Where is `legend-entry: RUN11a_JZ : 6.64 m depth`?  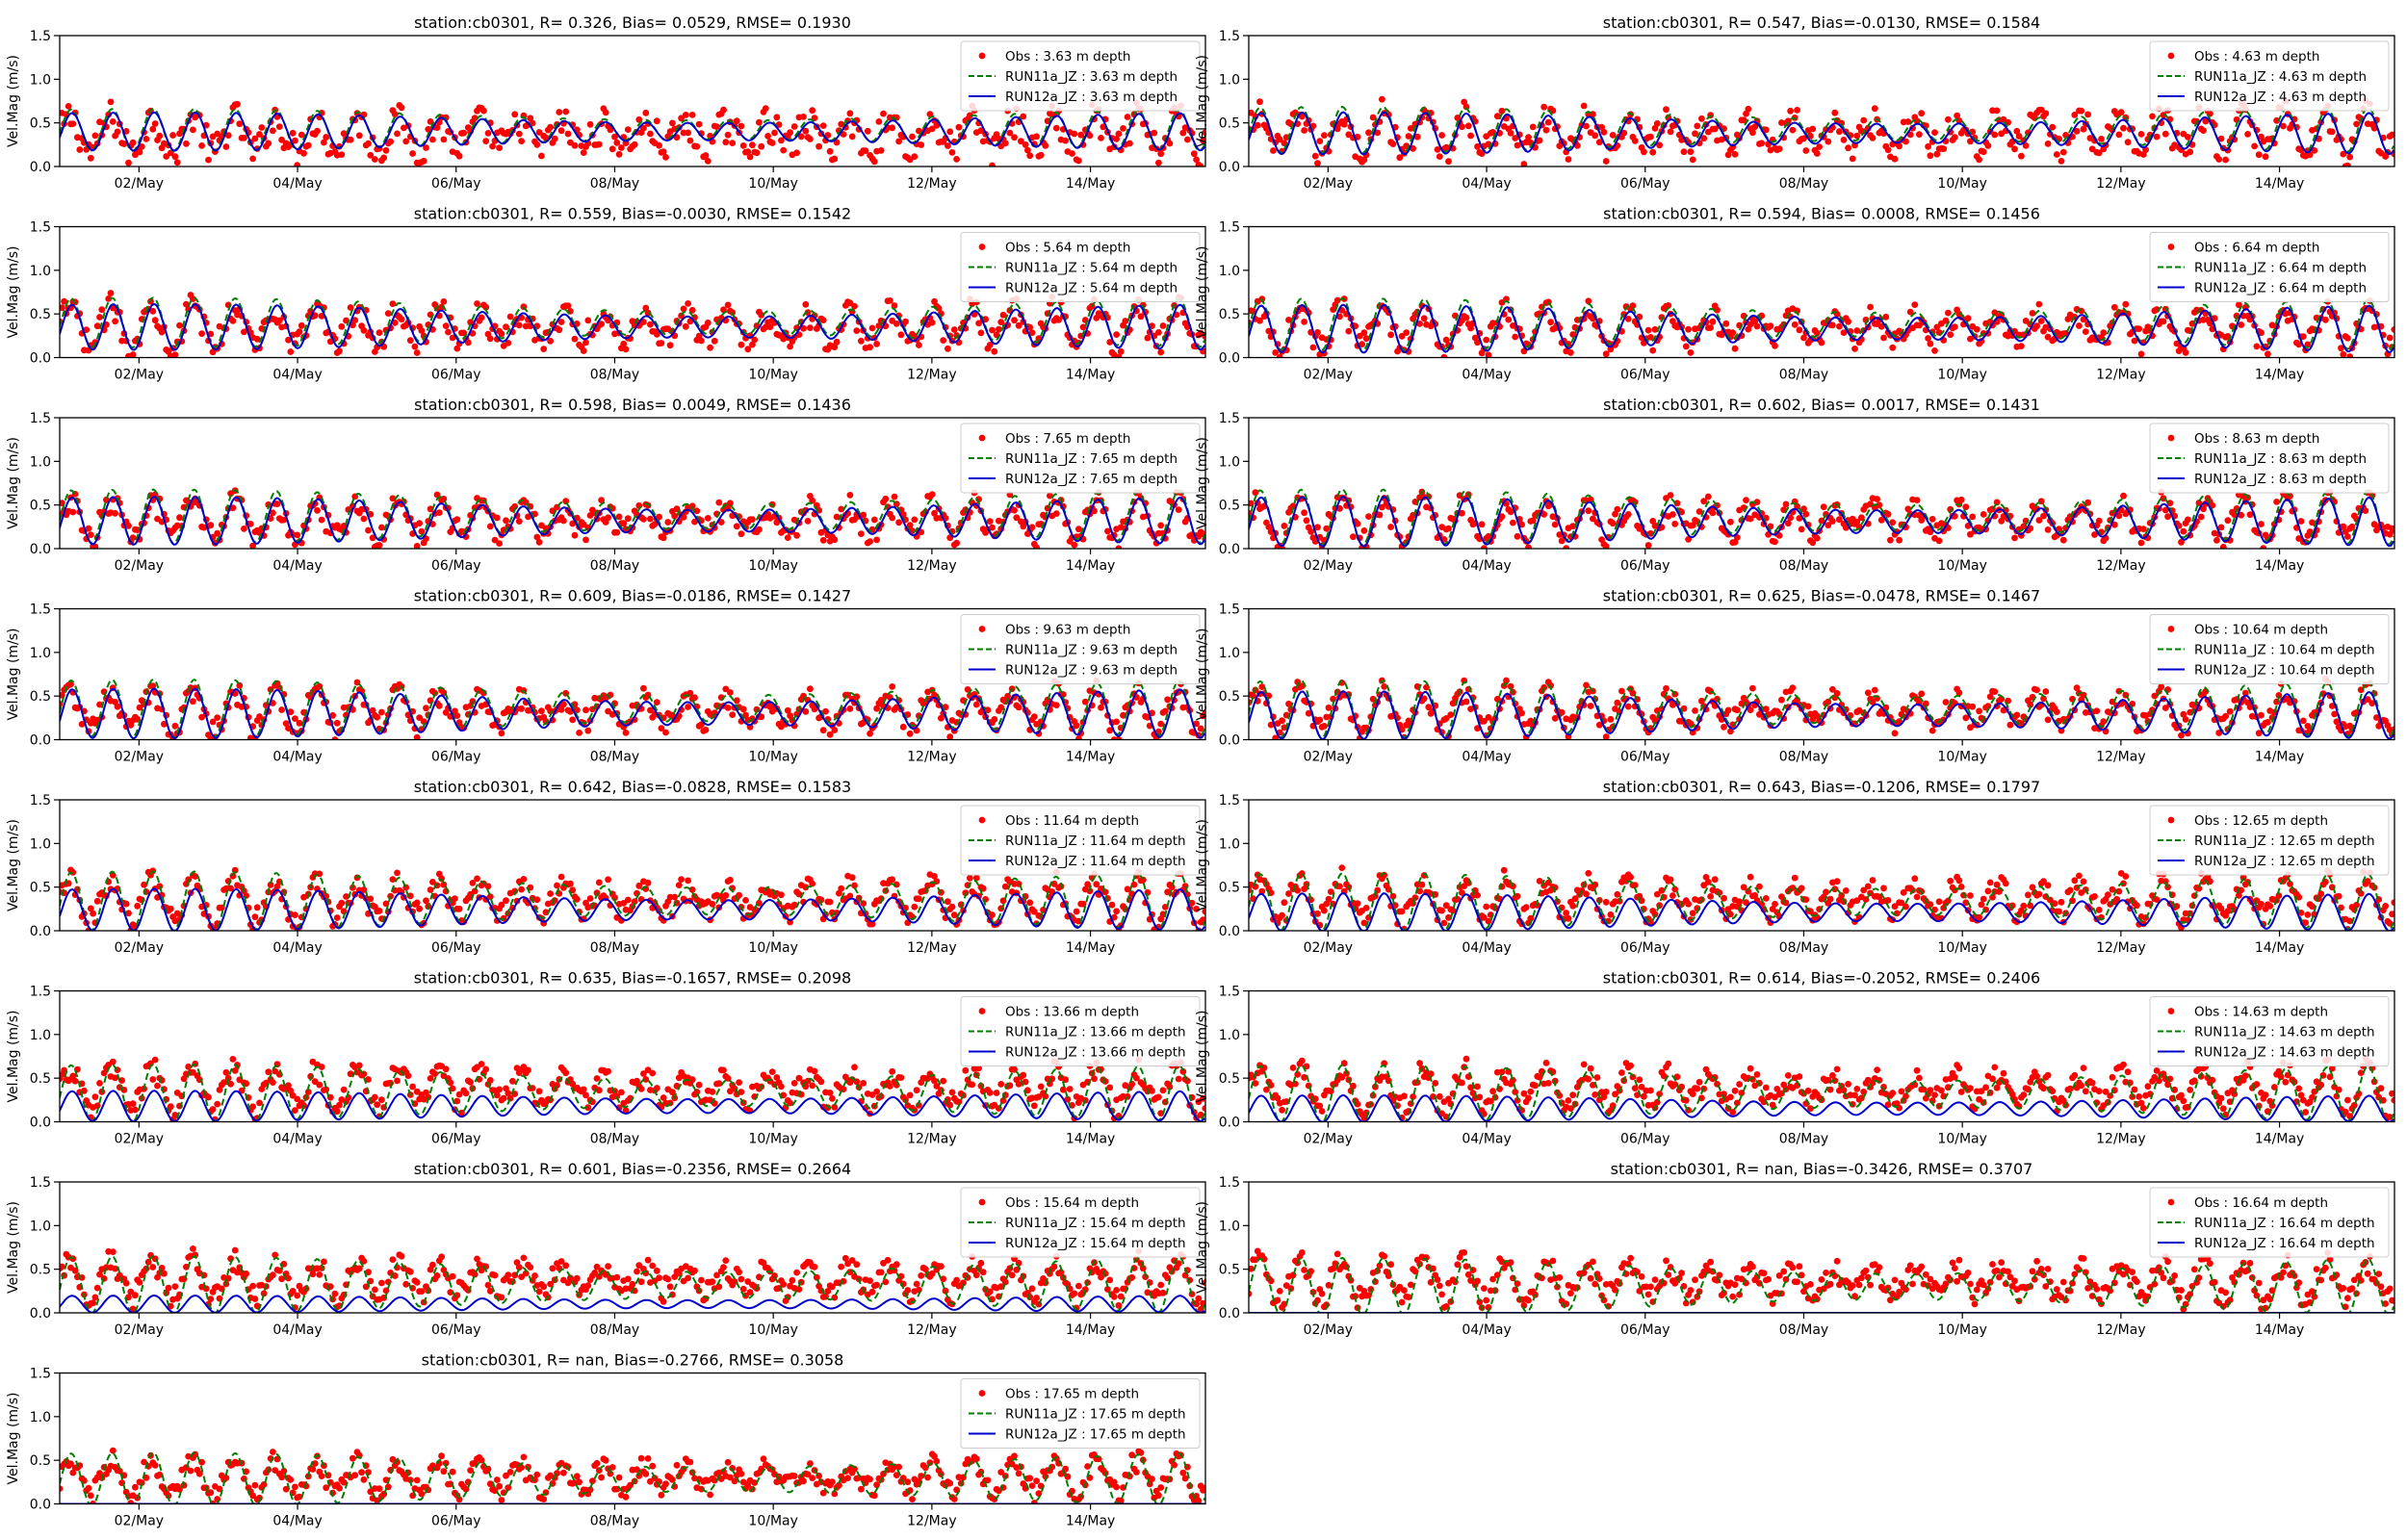
legend-entry: RUN11a_JZ : 6.64 m depth is located at coordinates (2280, 268).